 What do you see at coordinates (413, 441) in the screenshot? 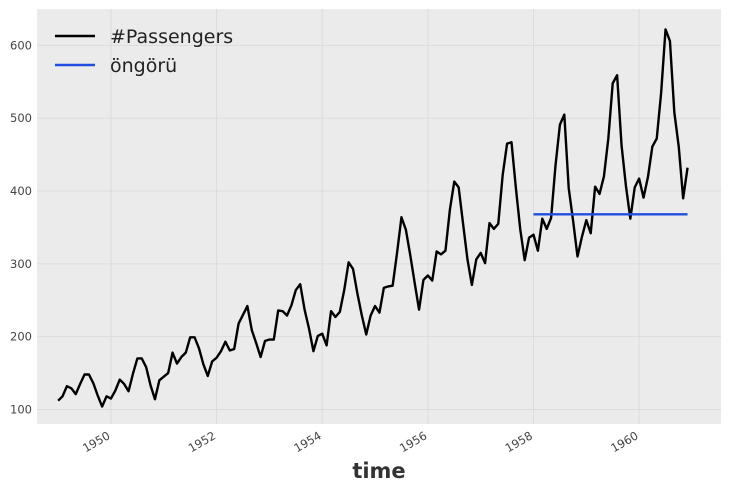
I see `x-tick-label: 1956` at bounding box center [413, 441].